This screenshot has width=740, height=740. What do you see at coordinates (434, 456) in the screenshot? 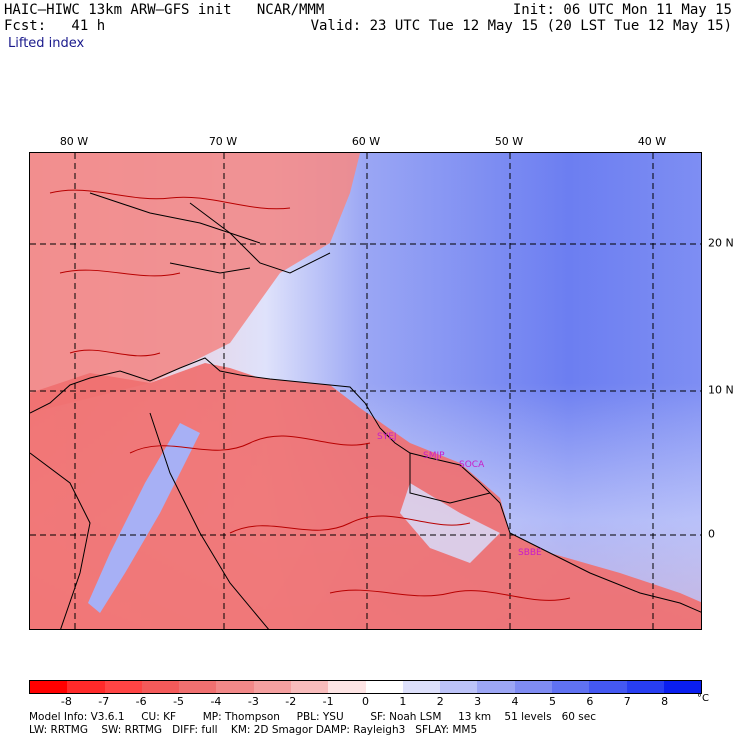
I see `station-label: SMJP` at bounding box center [434, 456].